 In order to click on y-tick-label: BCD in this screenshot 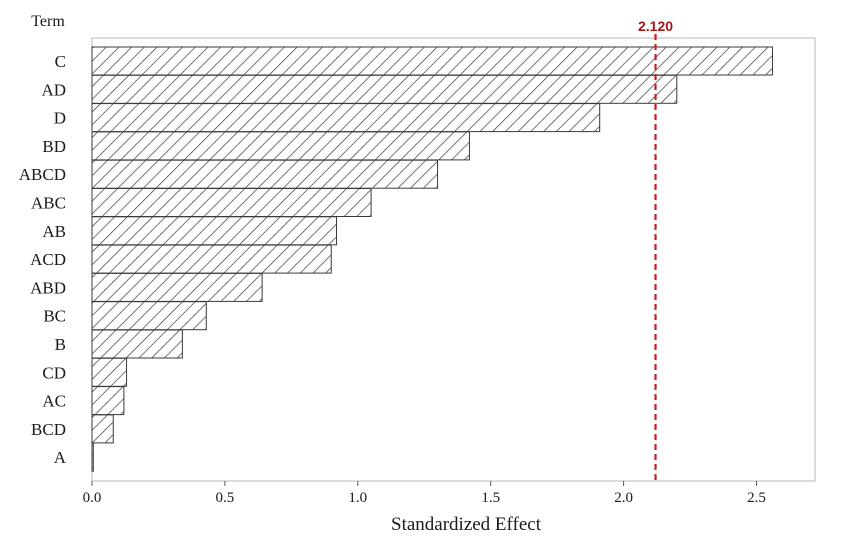, I will do `click(48, 429)`.